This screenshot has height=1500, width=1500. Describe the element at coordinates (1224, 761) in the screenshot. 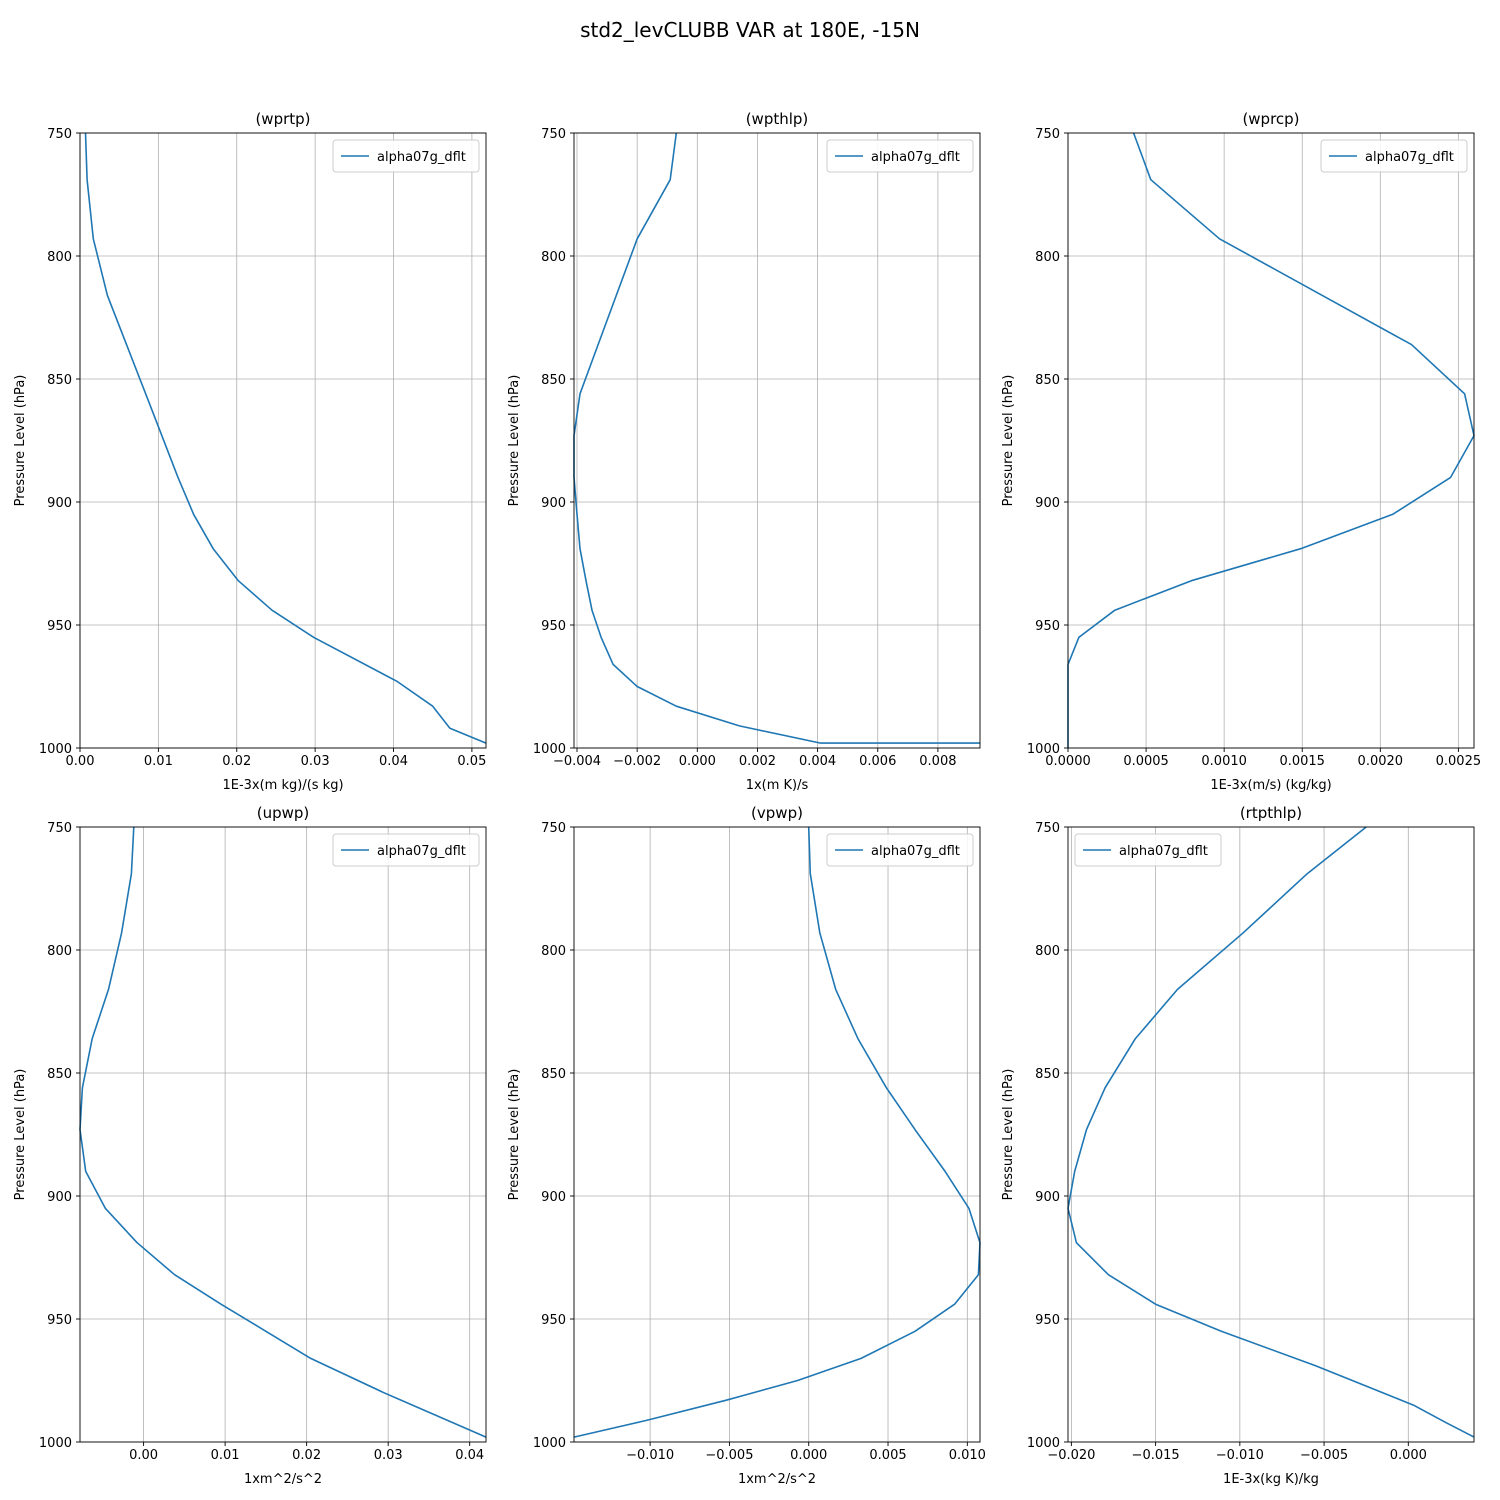

I see `x-tick-label: 0.0010` at that location.